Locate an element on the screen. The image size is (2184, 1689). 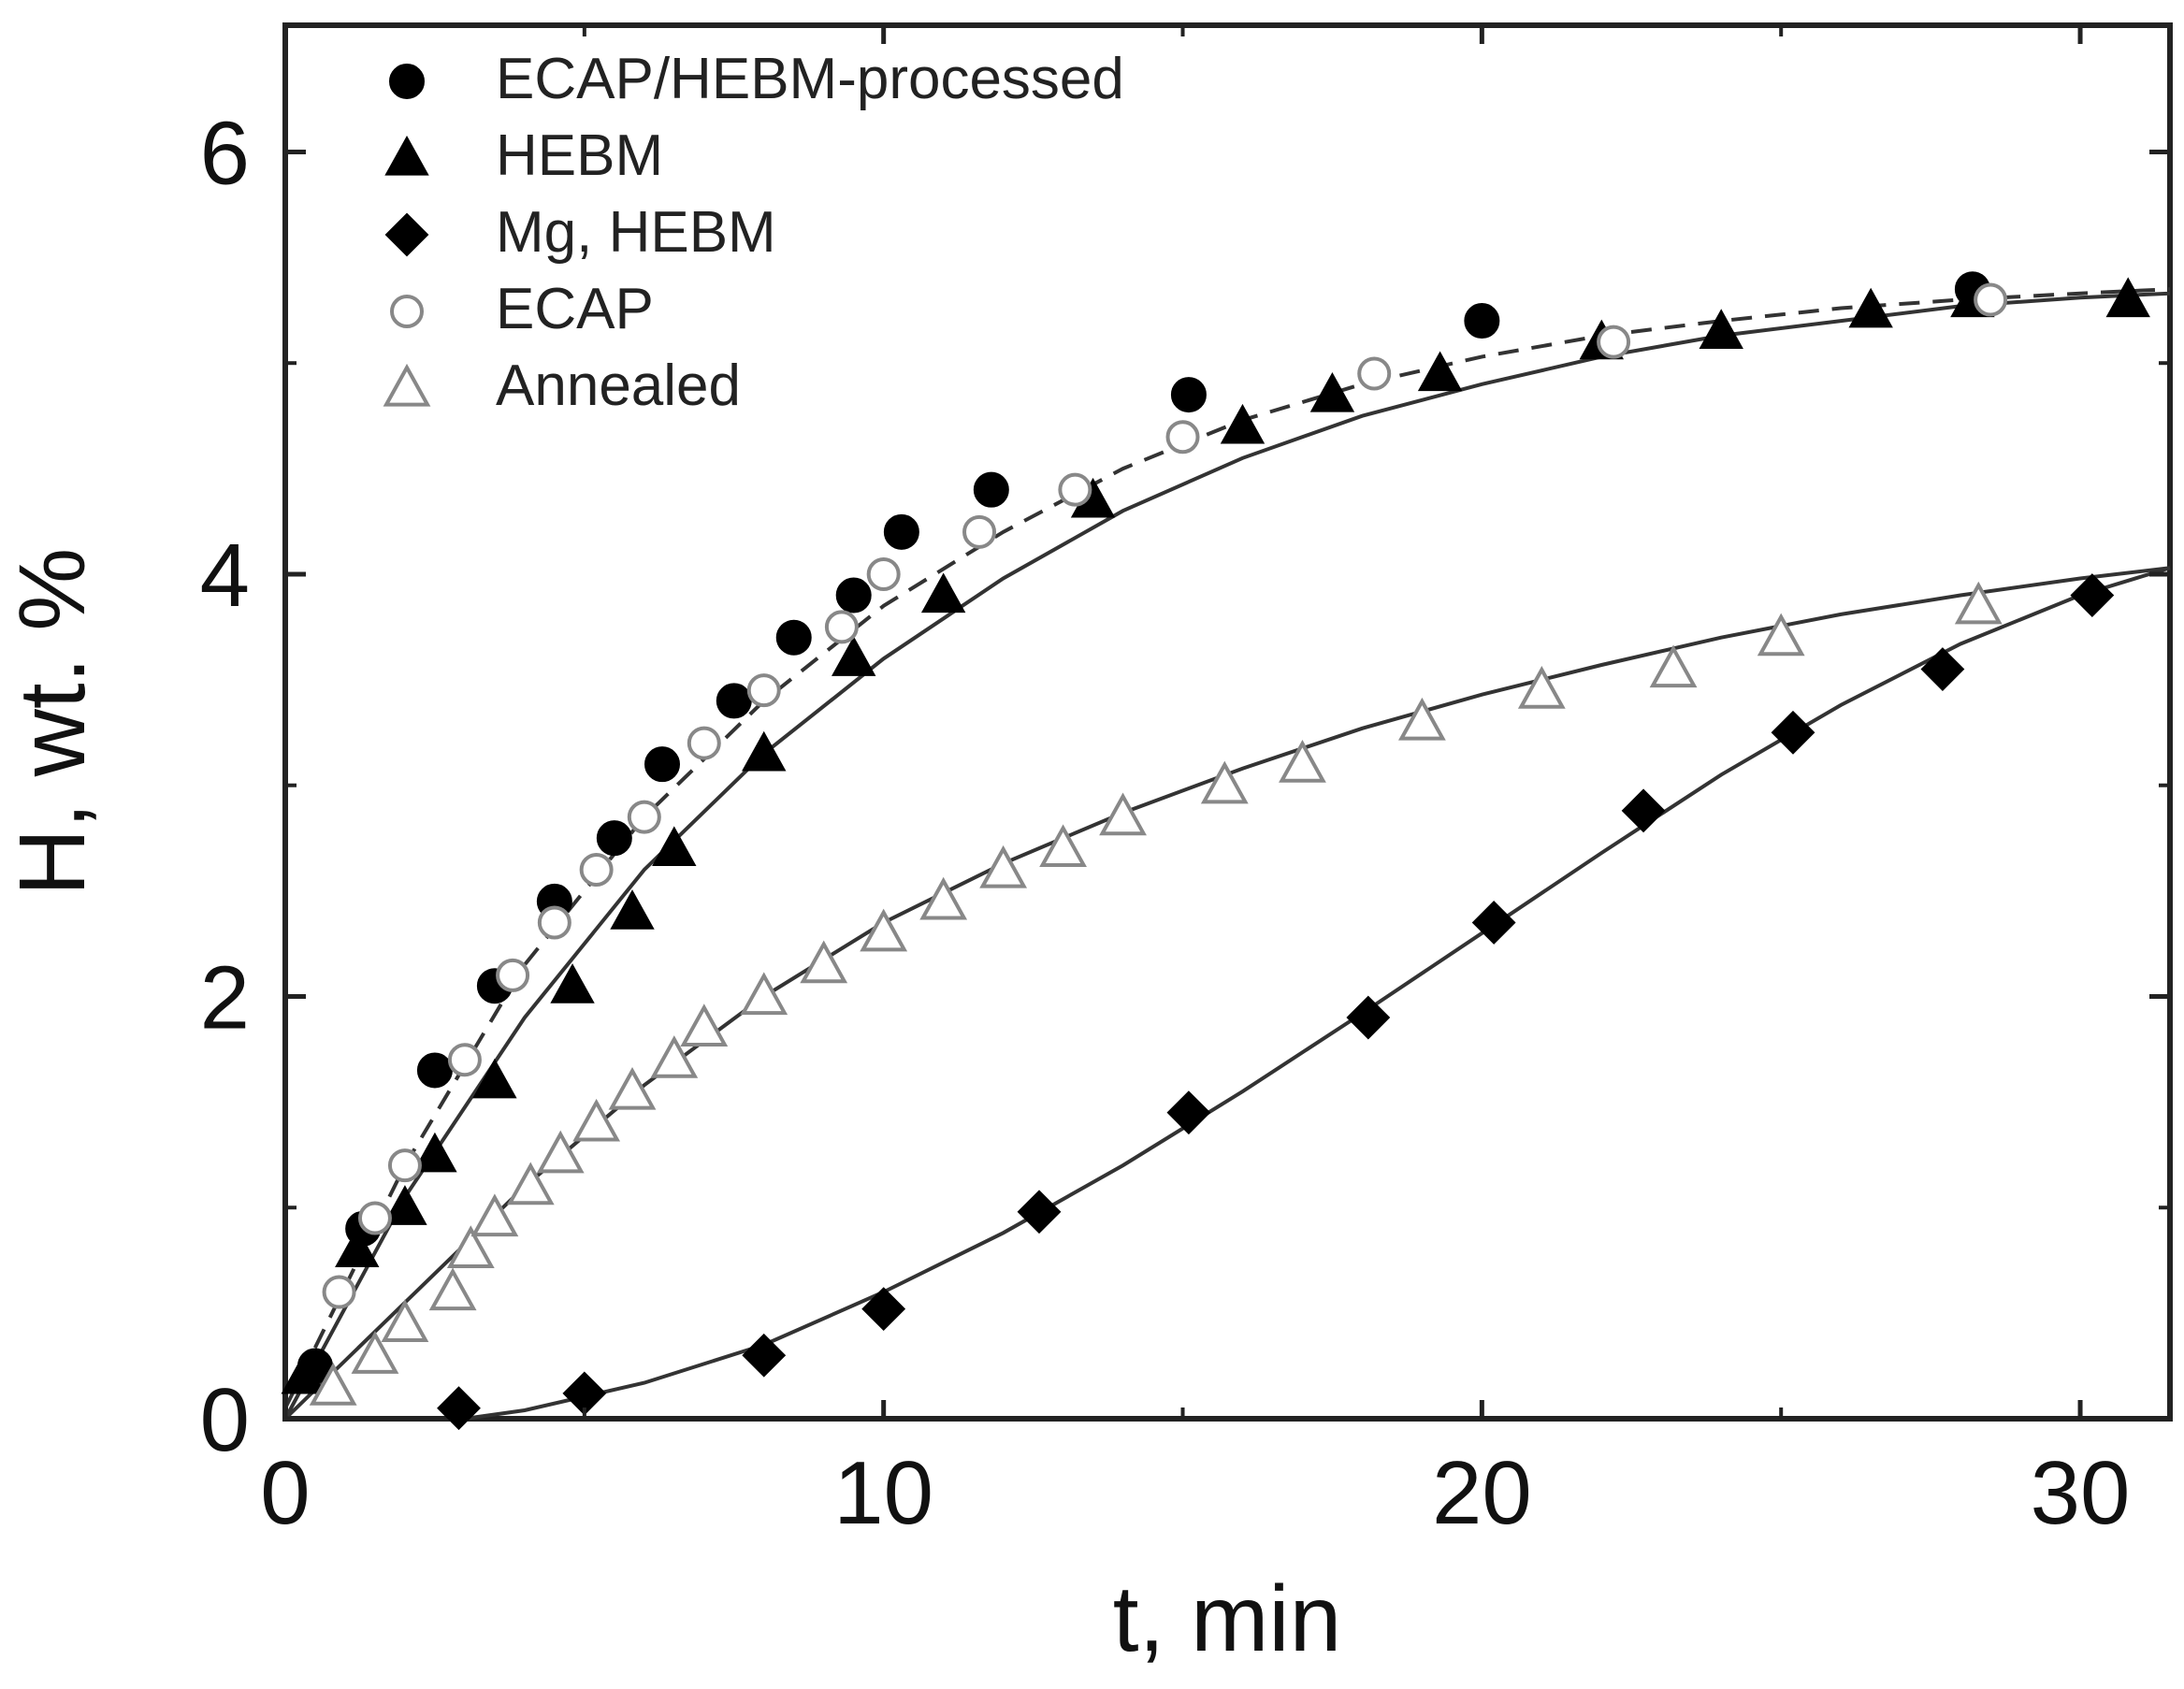
legend-label: ECAP is located at coordinates (575, 309).